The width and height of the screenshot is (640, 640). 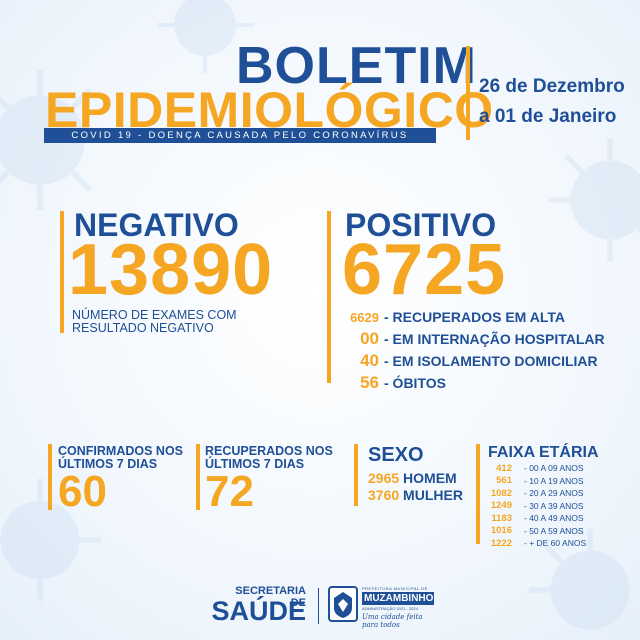 I want to click on list-item: 412 - 00 A 09 ANOS, so click(x=532, y=468).